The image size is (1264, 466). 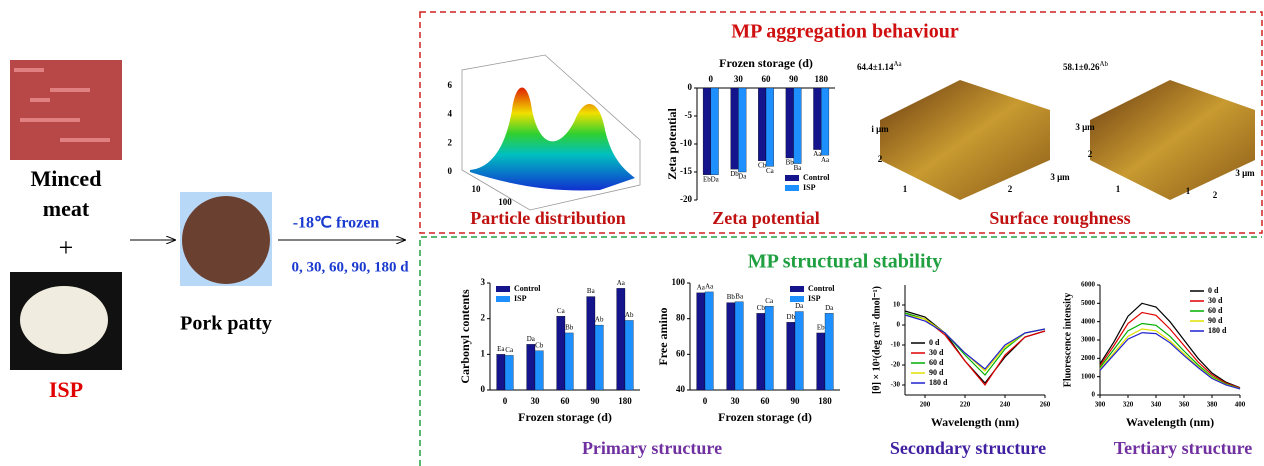 I want to click on y-tick-label: 80, so click(x=681, y=318).